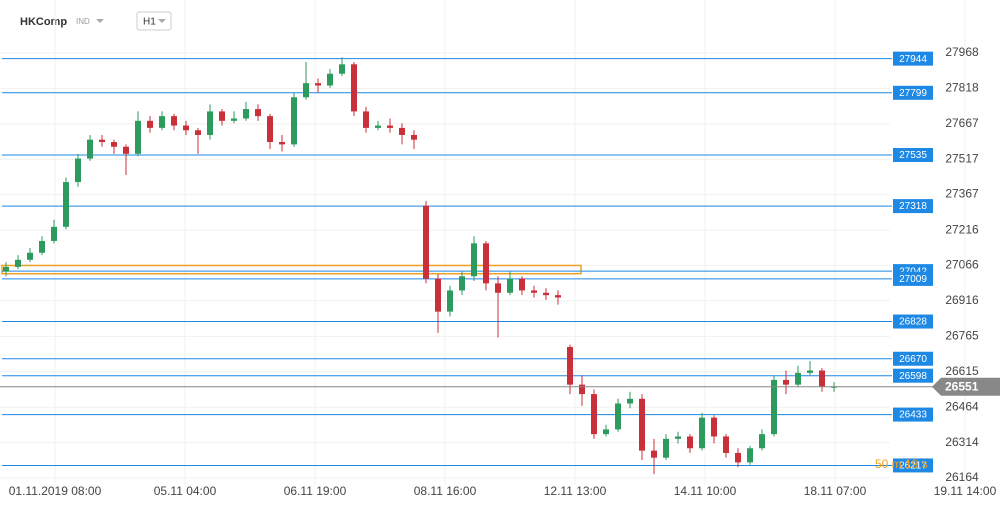 This screenshot has width=1001, height=509. Describe the element at coordinates (185, 491) in the screenshot. I see `x-tick-label: 05.11 04:00` at that location.